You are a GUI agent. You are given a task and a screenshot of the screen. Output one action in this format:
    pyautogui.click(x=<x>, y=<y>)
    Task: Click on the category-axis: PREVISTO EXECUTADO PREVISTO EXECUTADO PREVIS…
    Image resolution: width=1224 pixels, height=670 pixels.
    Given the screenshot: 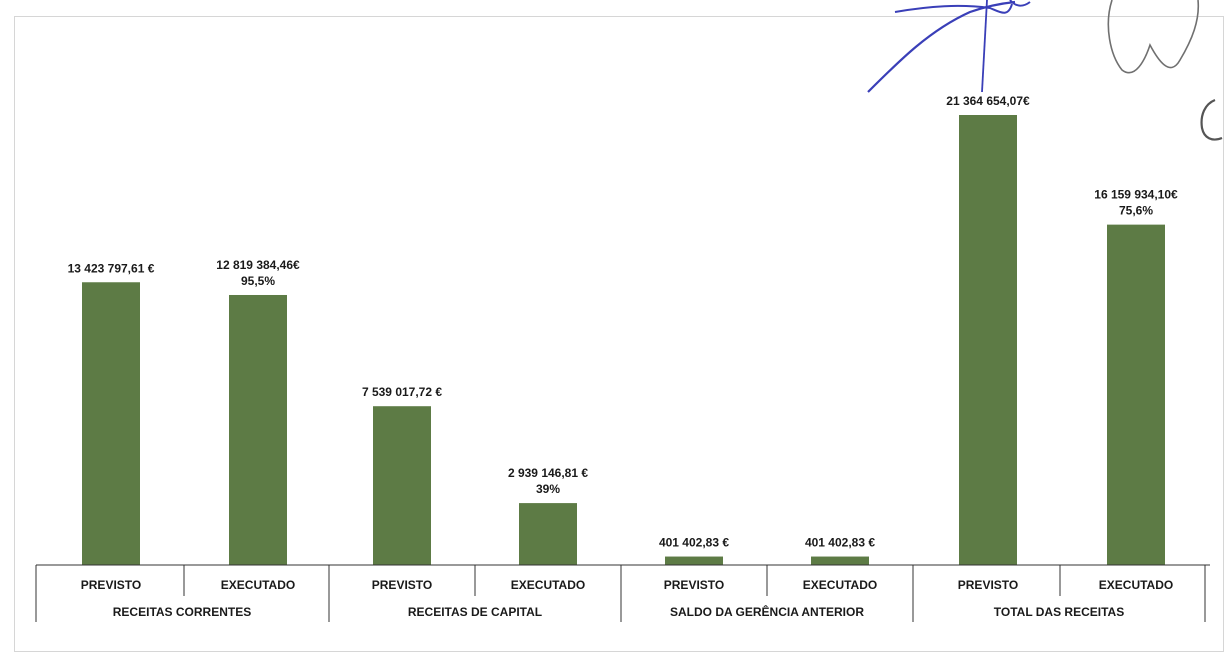 What is the action you would take?
    pyautogui.click(x=622, y=593)
    